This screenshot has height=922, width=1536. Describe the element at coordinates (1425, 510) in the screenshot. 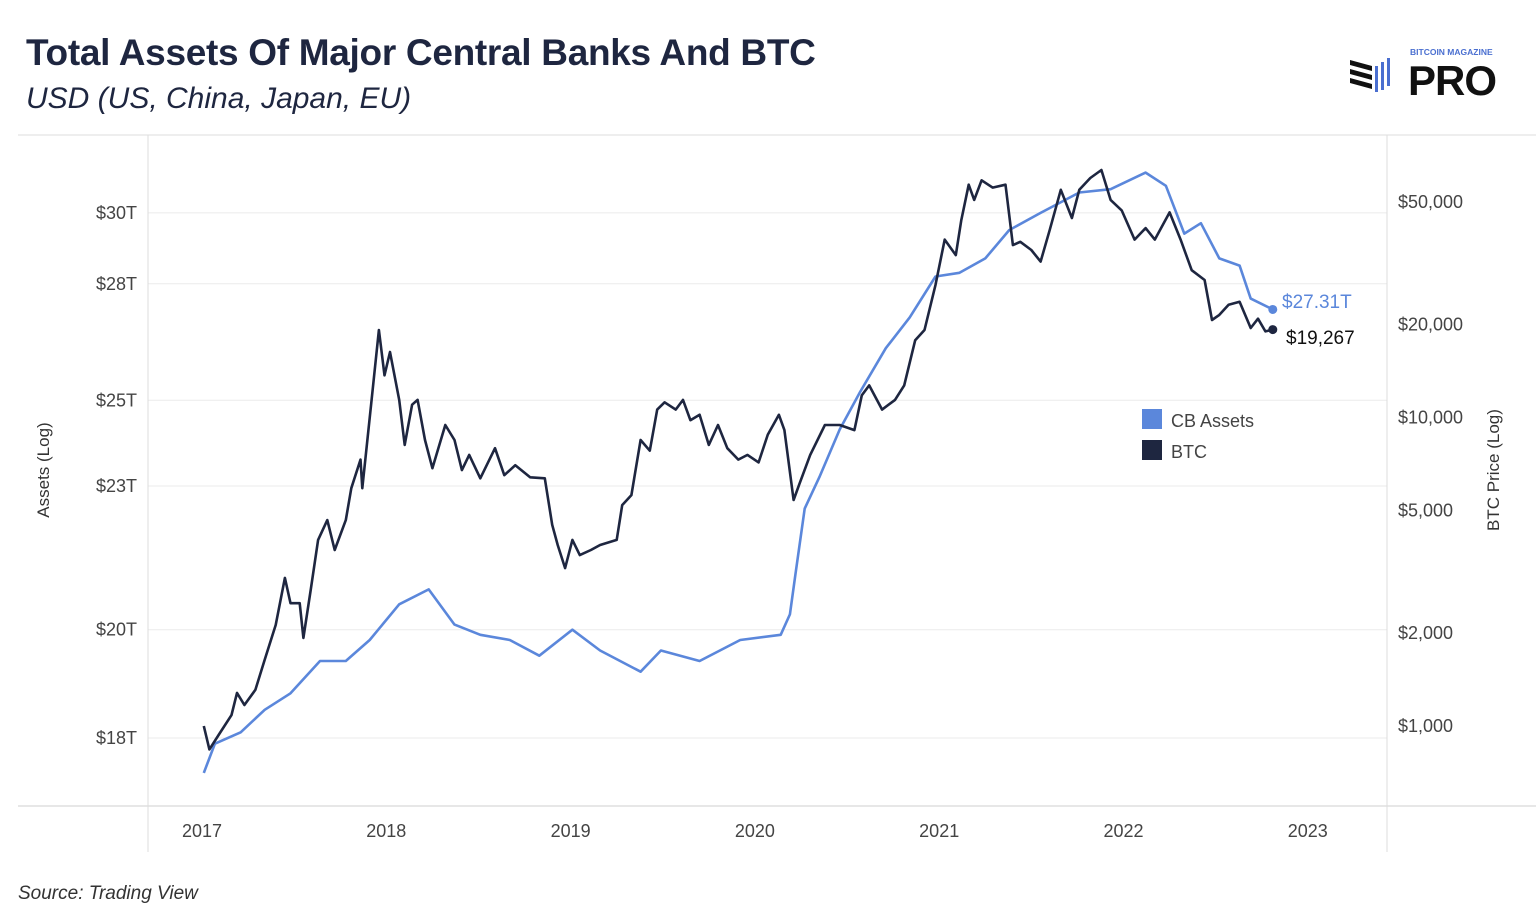

I see `y-right-tick-label: $5,000` at that location.